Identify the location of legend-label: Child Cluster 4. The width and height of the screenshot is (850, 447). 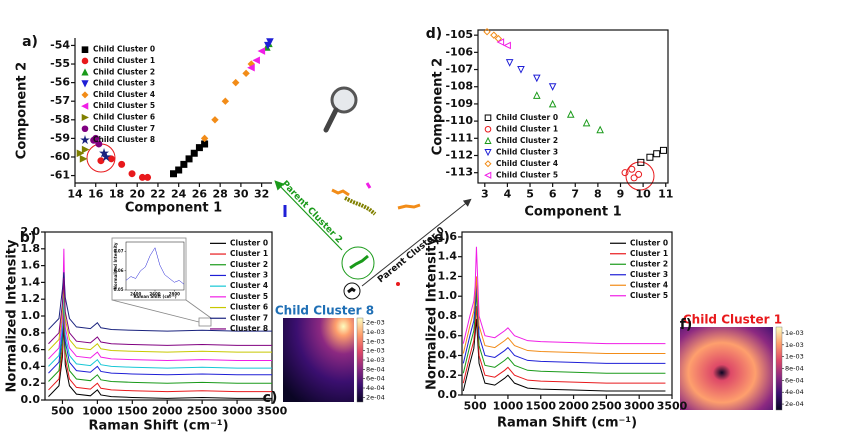
(527, 163).